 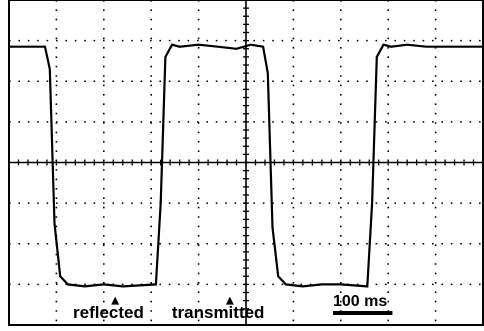 I want to click on annotation-label: transmitted, so click(x=218, y=312).